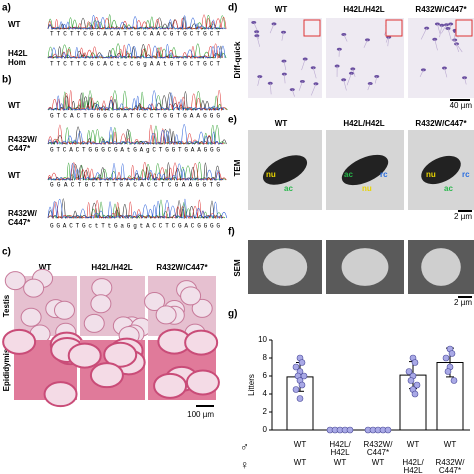  What do you see at coordinates (135, 185) in the screenshot?
I see `sequence: GGACTGCTTTGACACCTCGAAGGTG` at bounding box center [135, 185].